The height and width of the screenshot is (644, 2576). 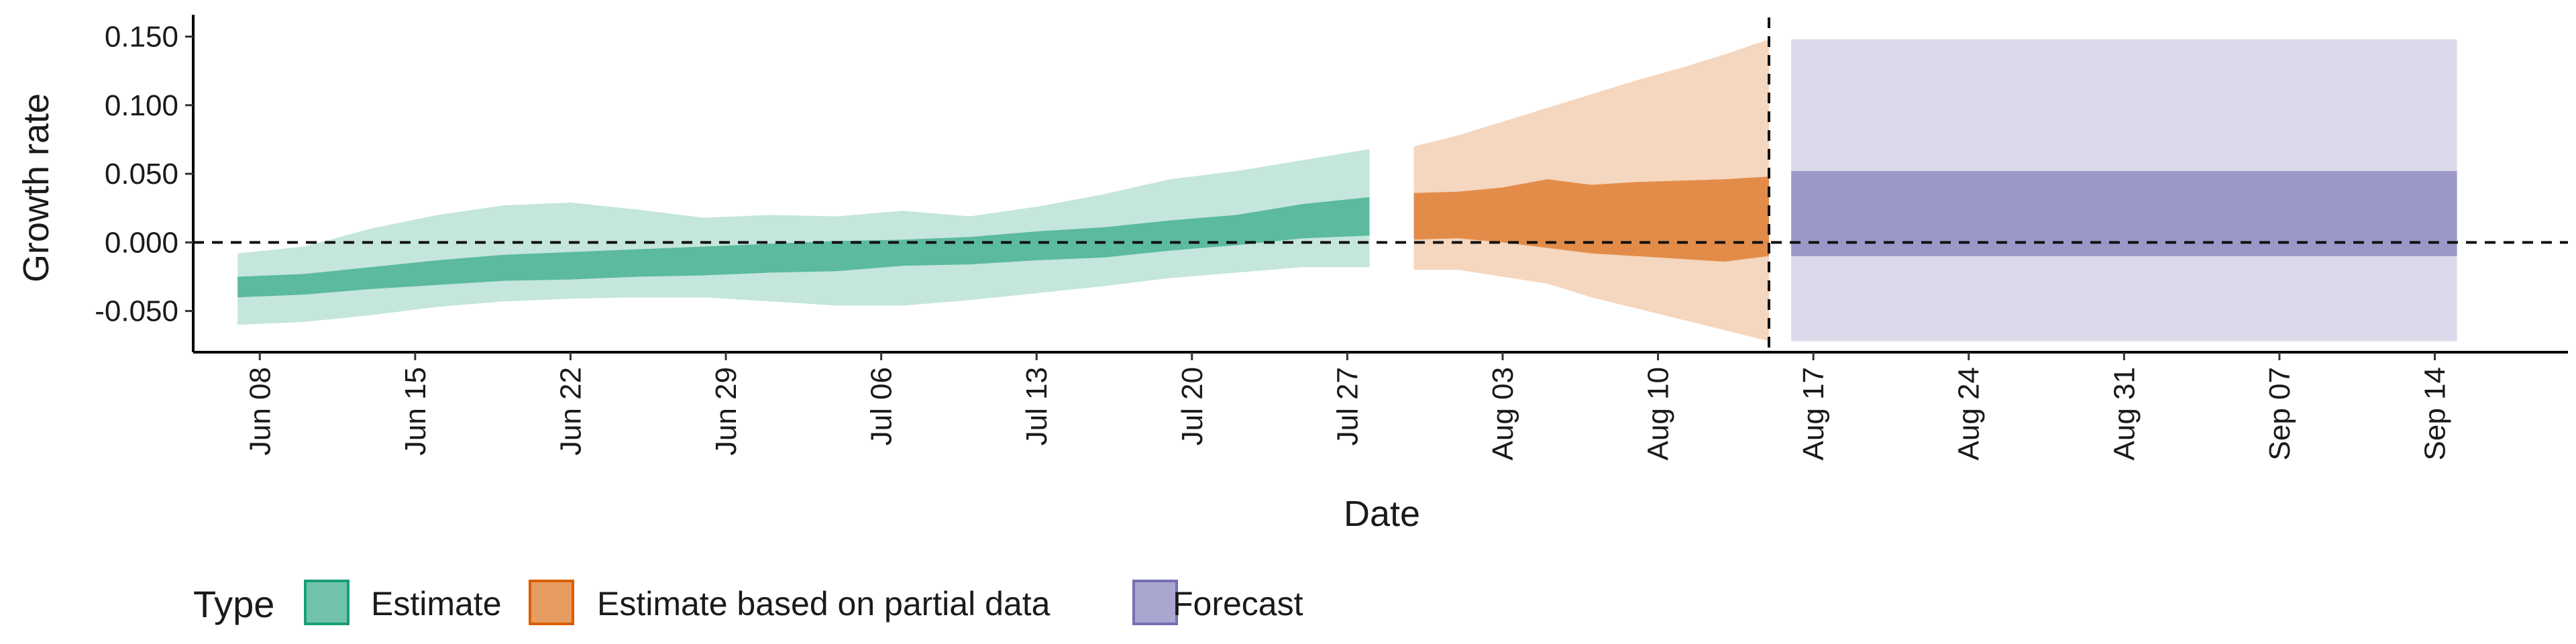 I want to click on x-tick-label: Jul 06, so click(x=881, y=406).